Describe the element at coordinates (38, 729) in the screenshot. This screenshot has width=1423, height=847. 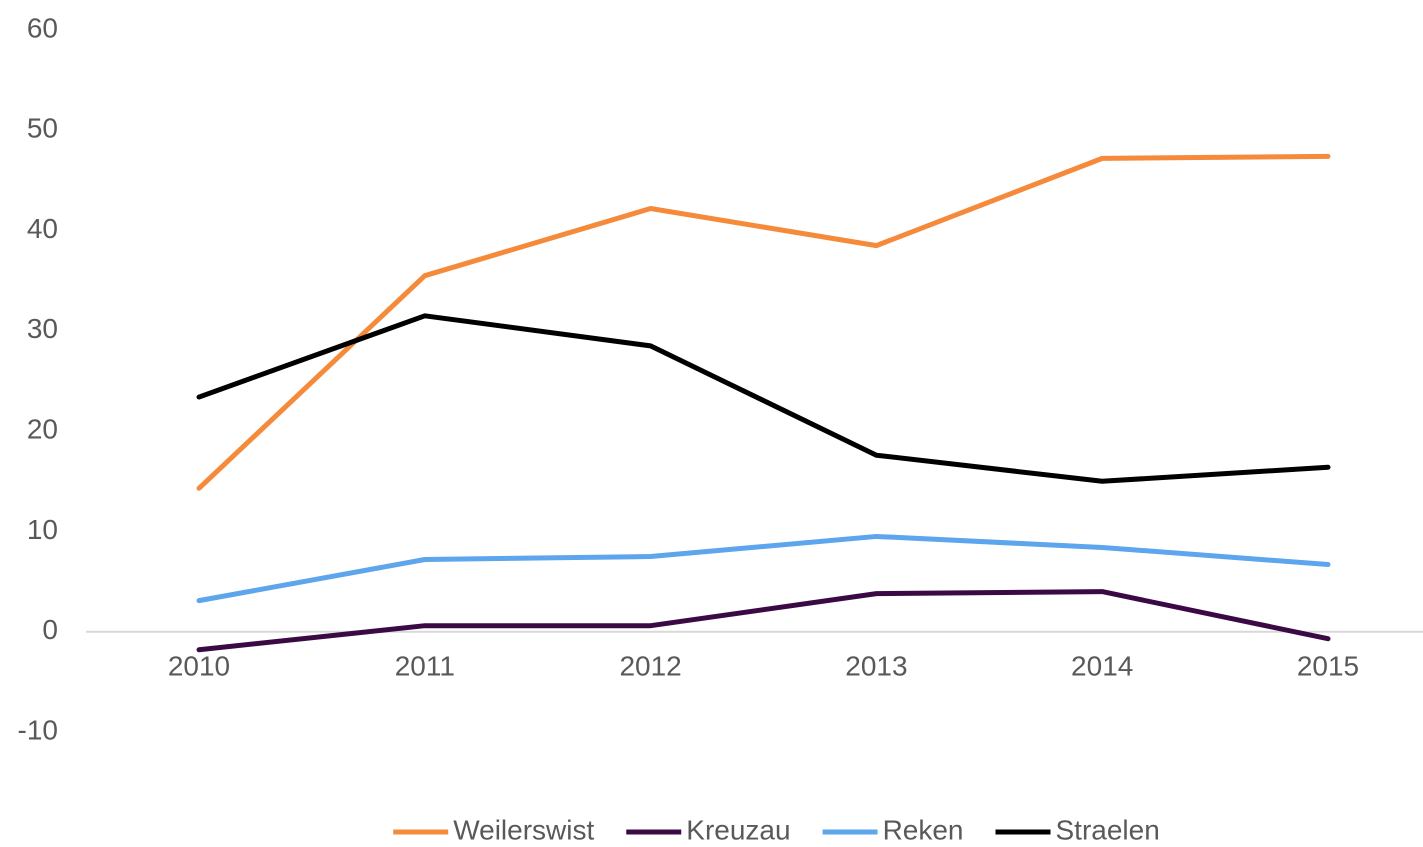
I see `y-tick-label: -10` at that location.